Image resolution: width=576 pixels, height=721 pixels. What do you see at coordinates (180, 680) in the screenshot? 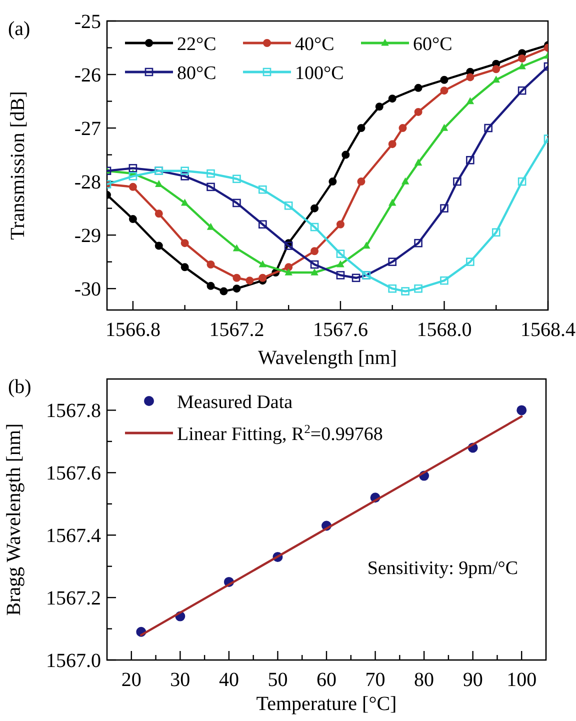
I see `x-tick-label: 30` at bounding box center [180, 680].